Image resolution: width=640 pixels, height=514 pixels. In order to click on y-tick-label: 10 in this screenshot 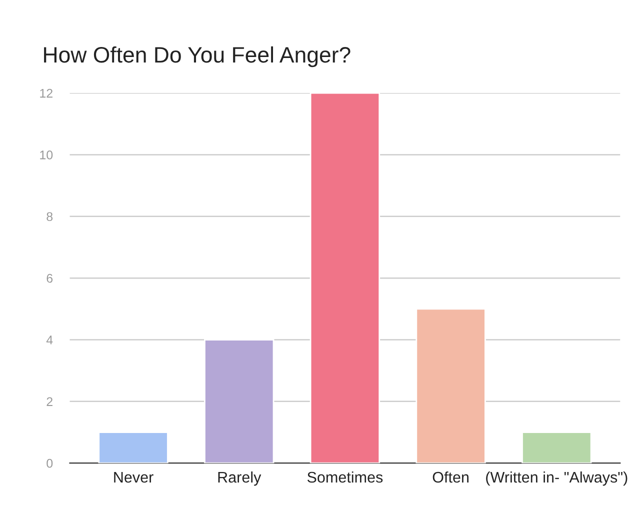, I will do `click(46, 155)`.